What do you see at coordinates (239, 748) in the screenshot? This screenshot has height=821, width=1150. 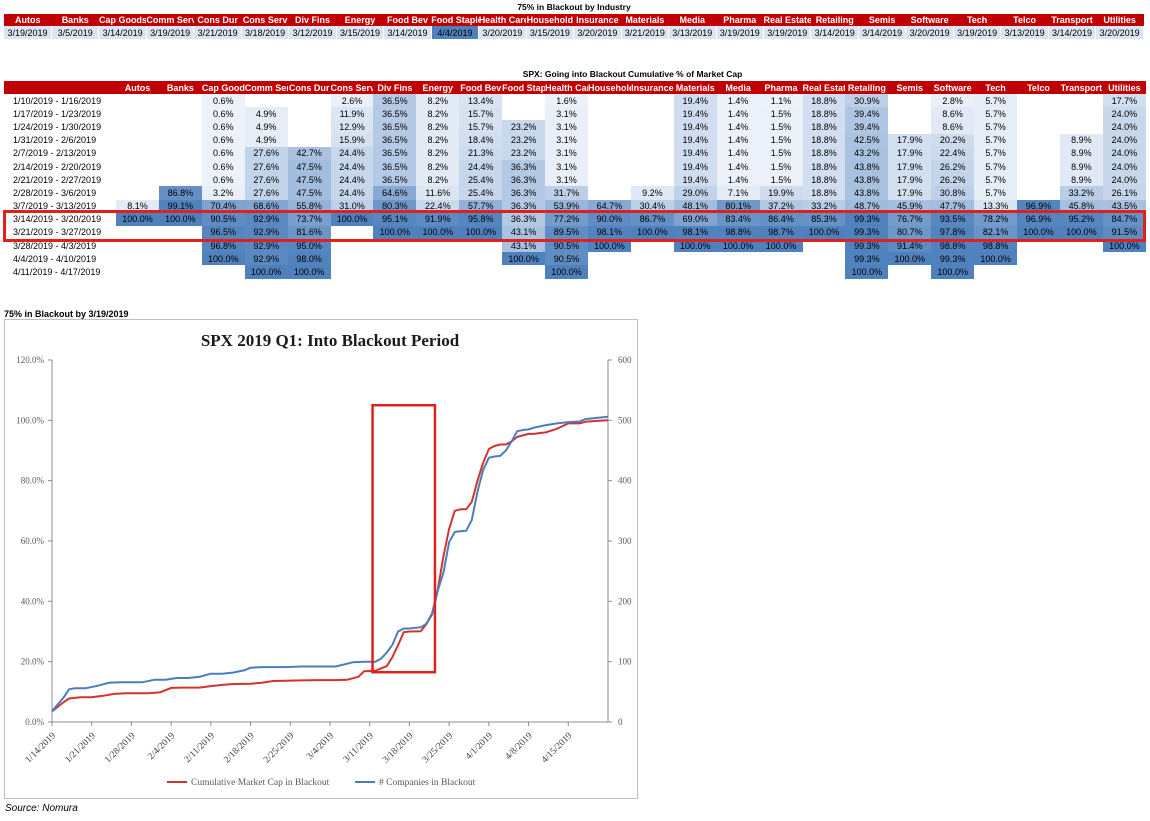 I see `x-axis-tick-label: 2/18/2019` at bounding box center [239, 748].